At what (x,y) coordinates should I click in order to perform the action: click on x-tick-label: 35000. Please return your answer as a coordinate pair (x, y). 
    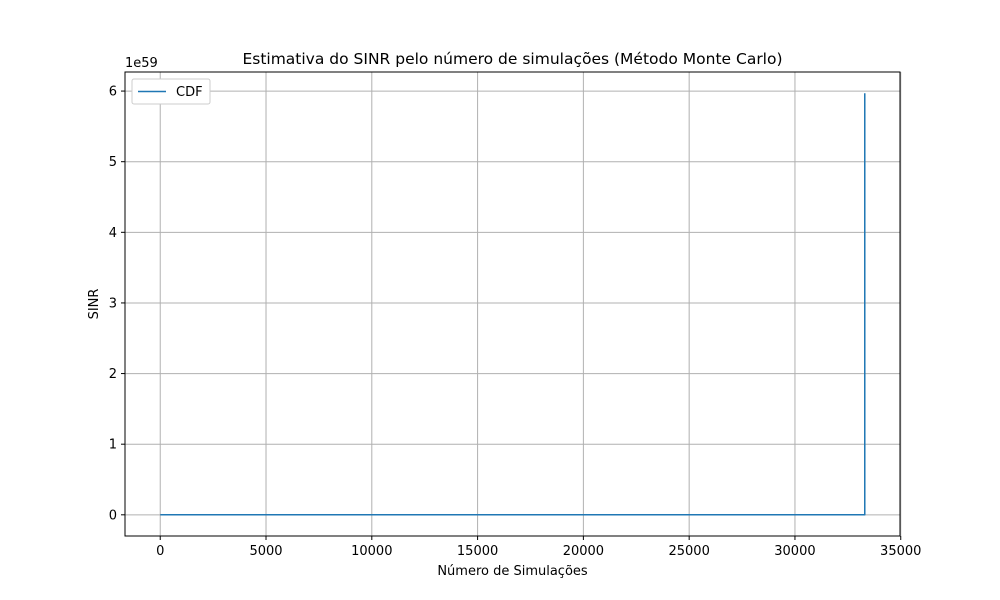
    Looking at the image, I should click on (900, 551).